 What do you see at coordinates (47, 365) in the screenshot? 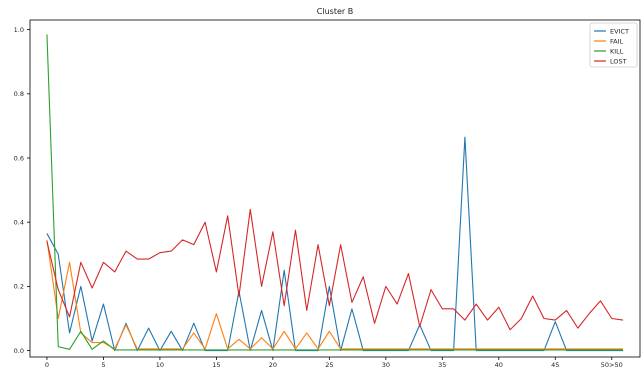
I see `x-tick-label: 0` at bounding box center [47, 365].